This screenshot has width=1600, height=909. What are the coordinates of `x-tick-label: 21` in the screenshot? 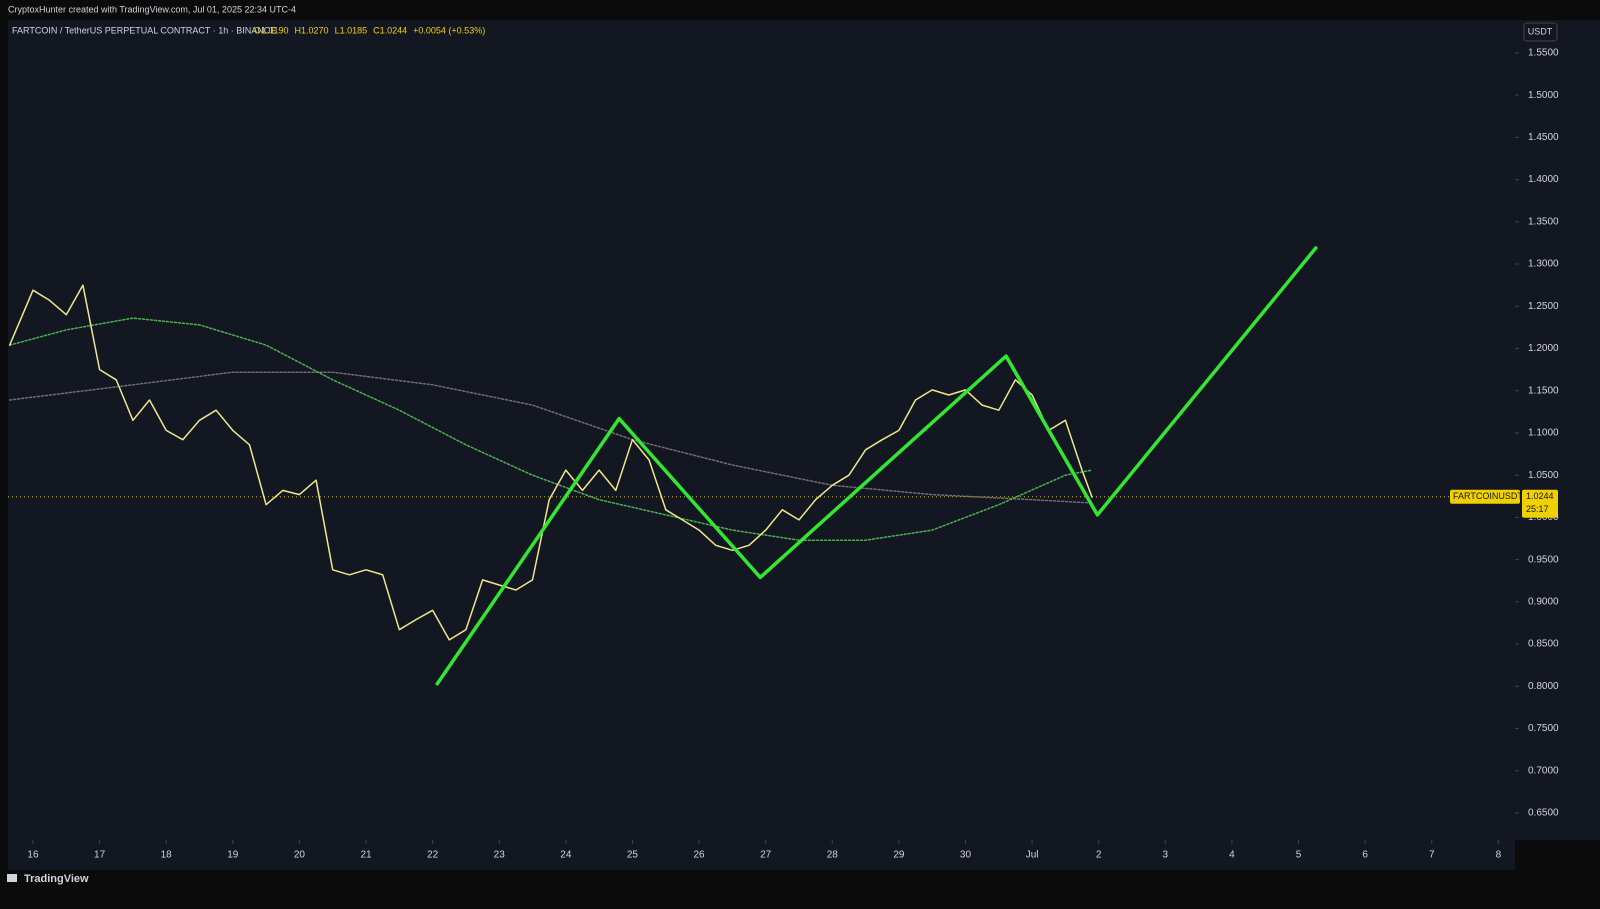 It's located at (366, 855).